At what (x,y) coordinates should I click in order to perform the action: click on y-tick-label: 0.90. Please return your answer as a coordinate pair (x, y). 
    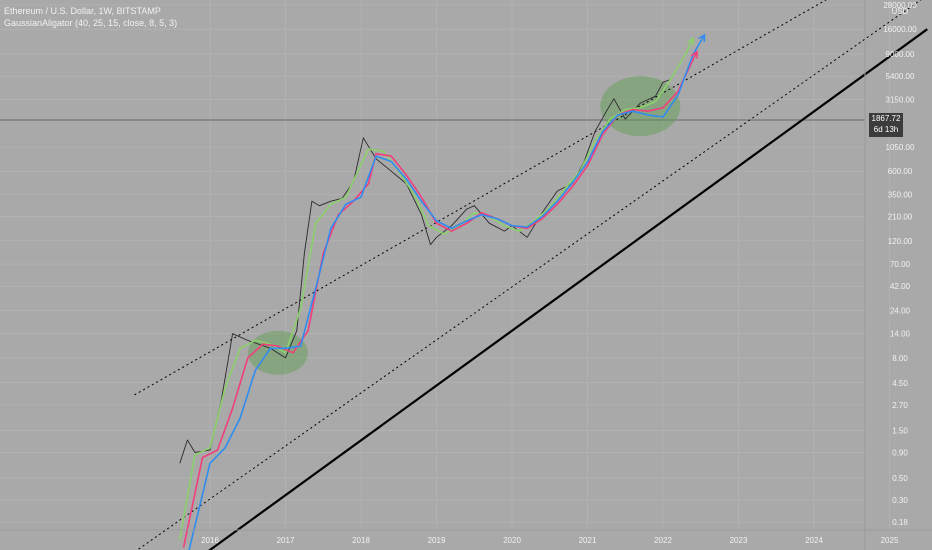
    Looking at the image, I should click on (900, 452).